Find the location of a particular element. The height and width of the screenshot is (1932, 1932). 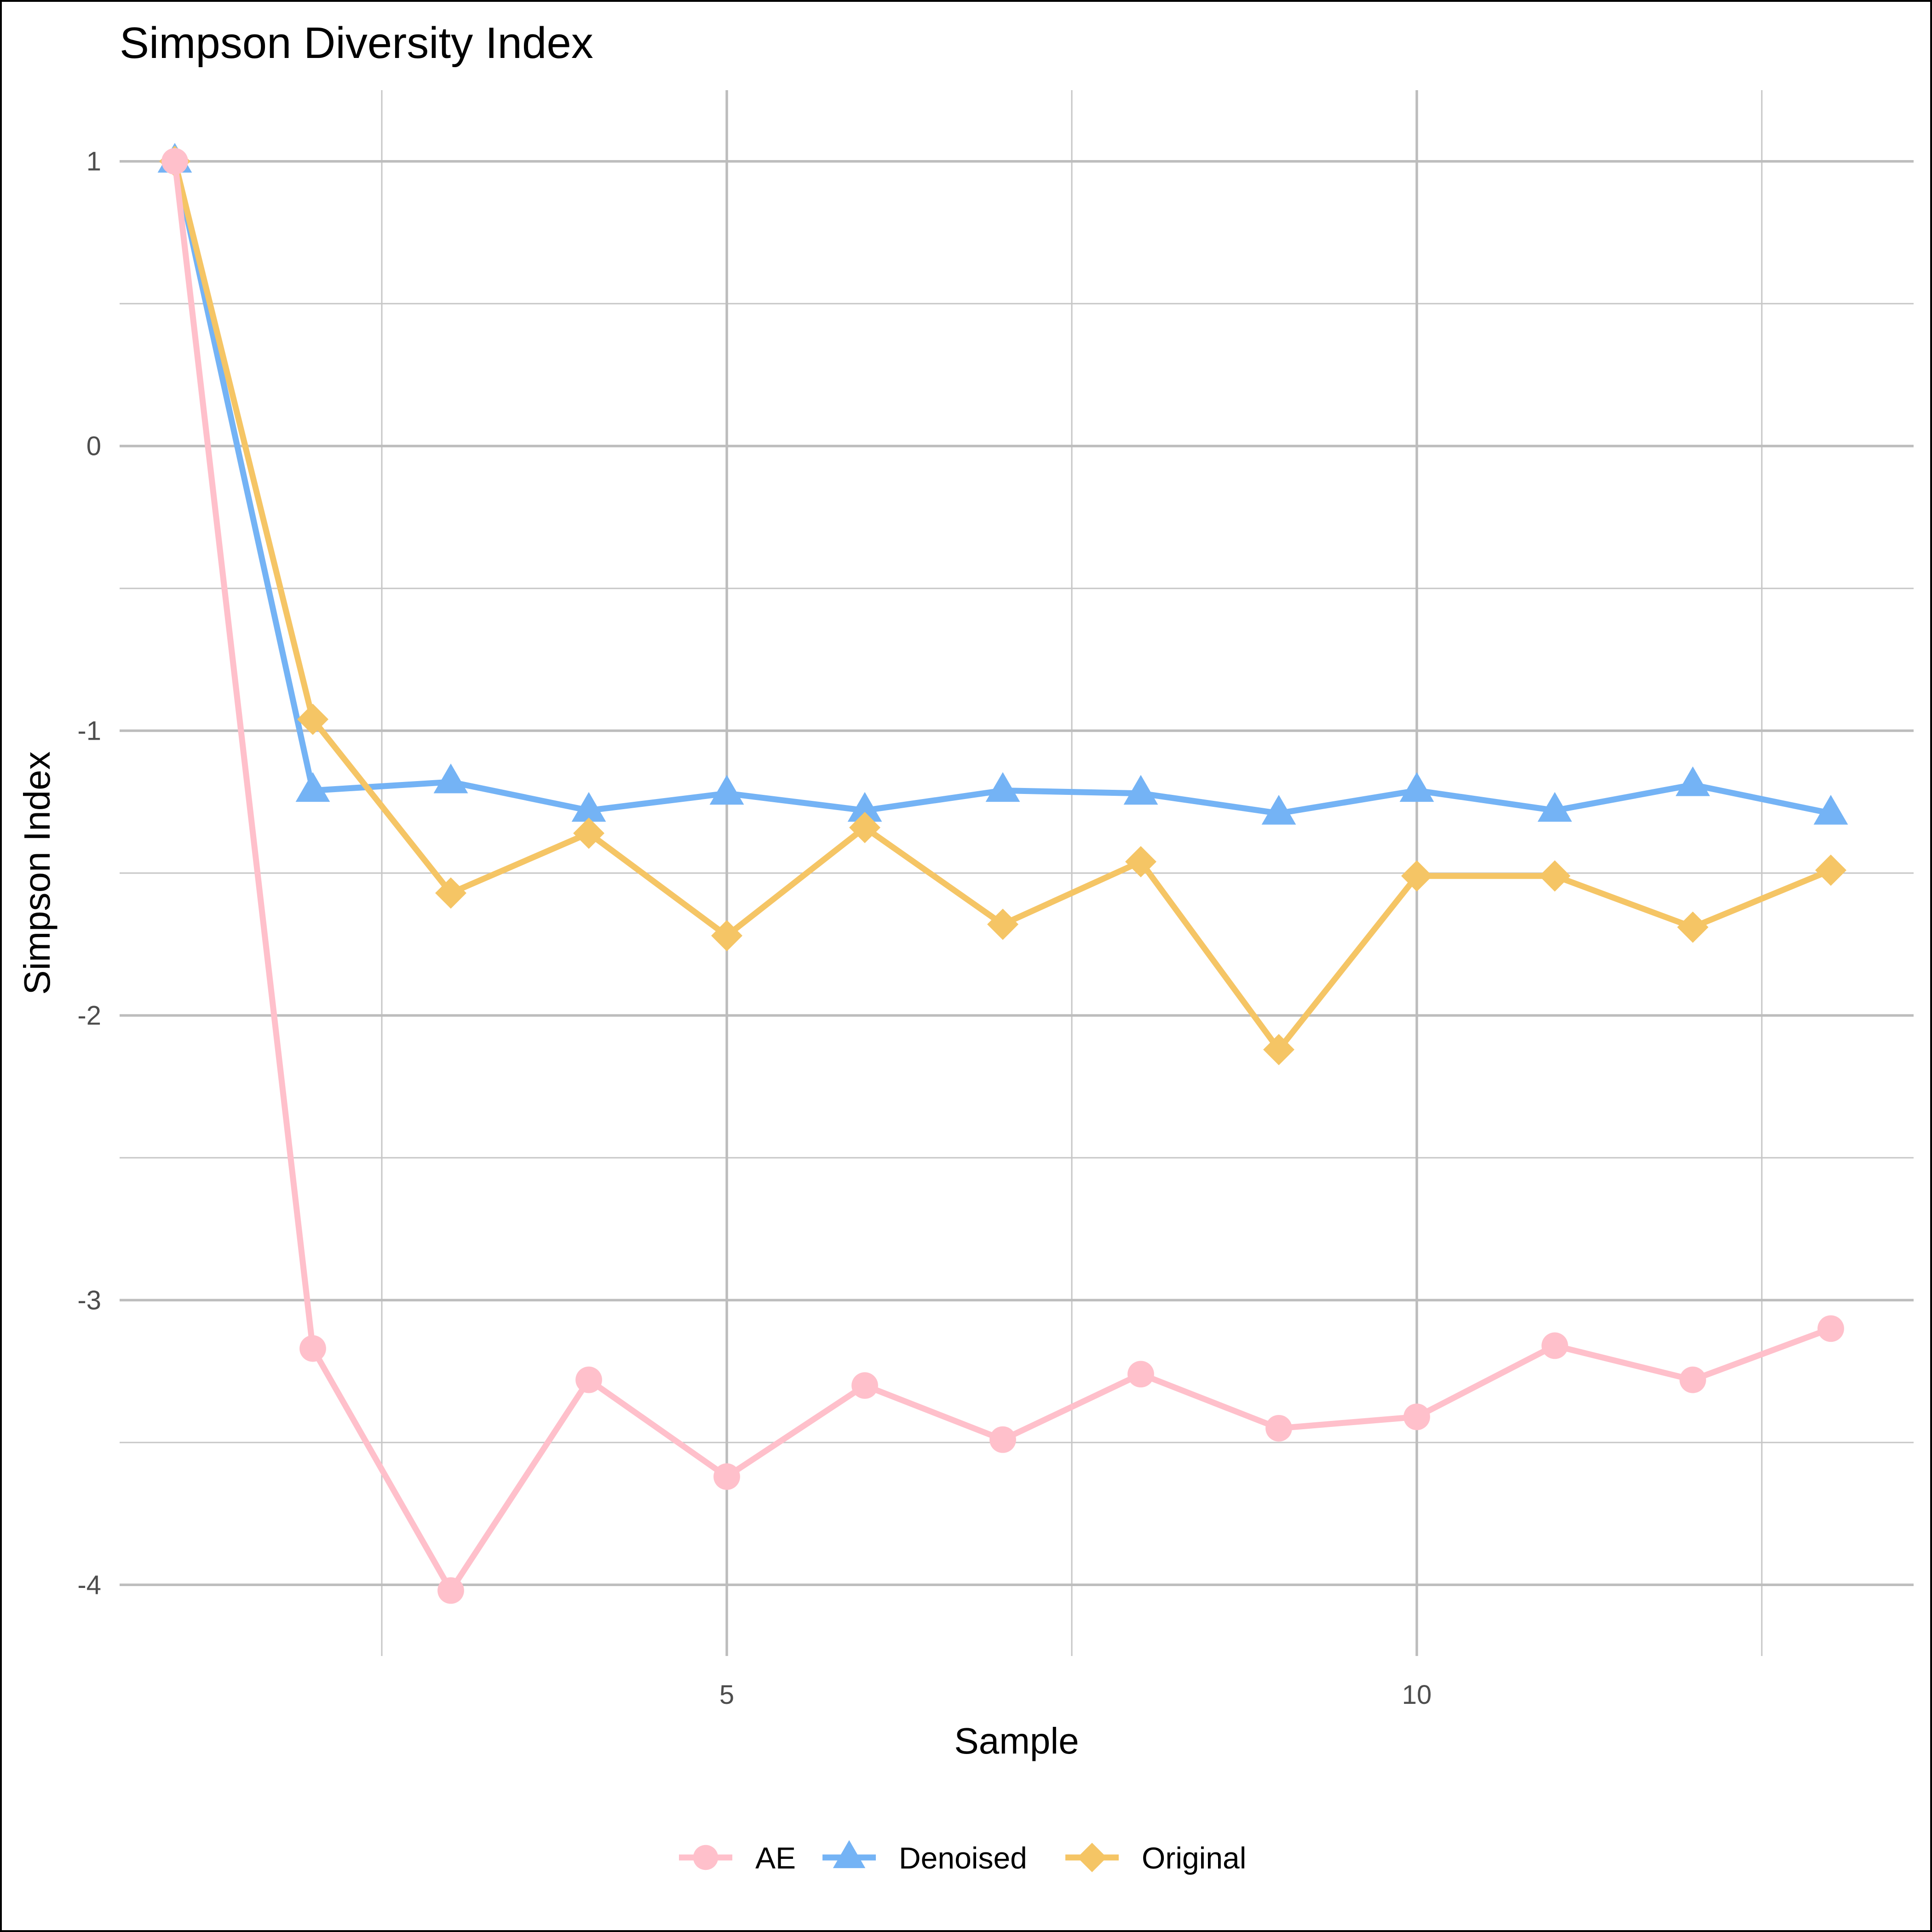

x-tick-label: 10 is located at coordinates (1417, 1695).